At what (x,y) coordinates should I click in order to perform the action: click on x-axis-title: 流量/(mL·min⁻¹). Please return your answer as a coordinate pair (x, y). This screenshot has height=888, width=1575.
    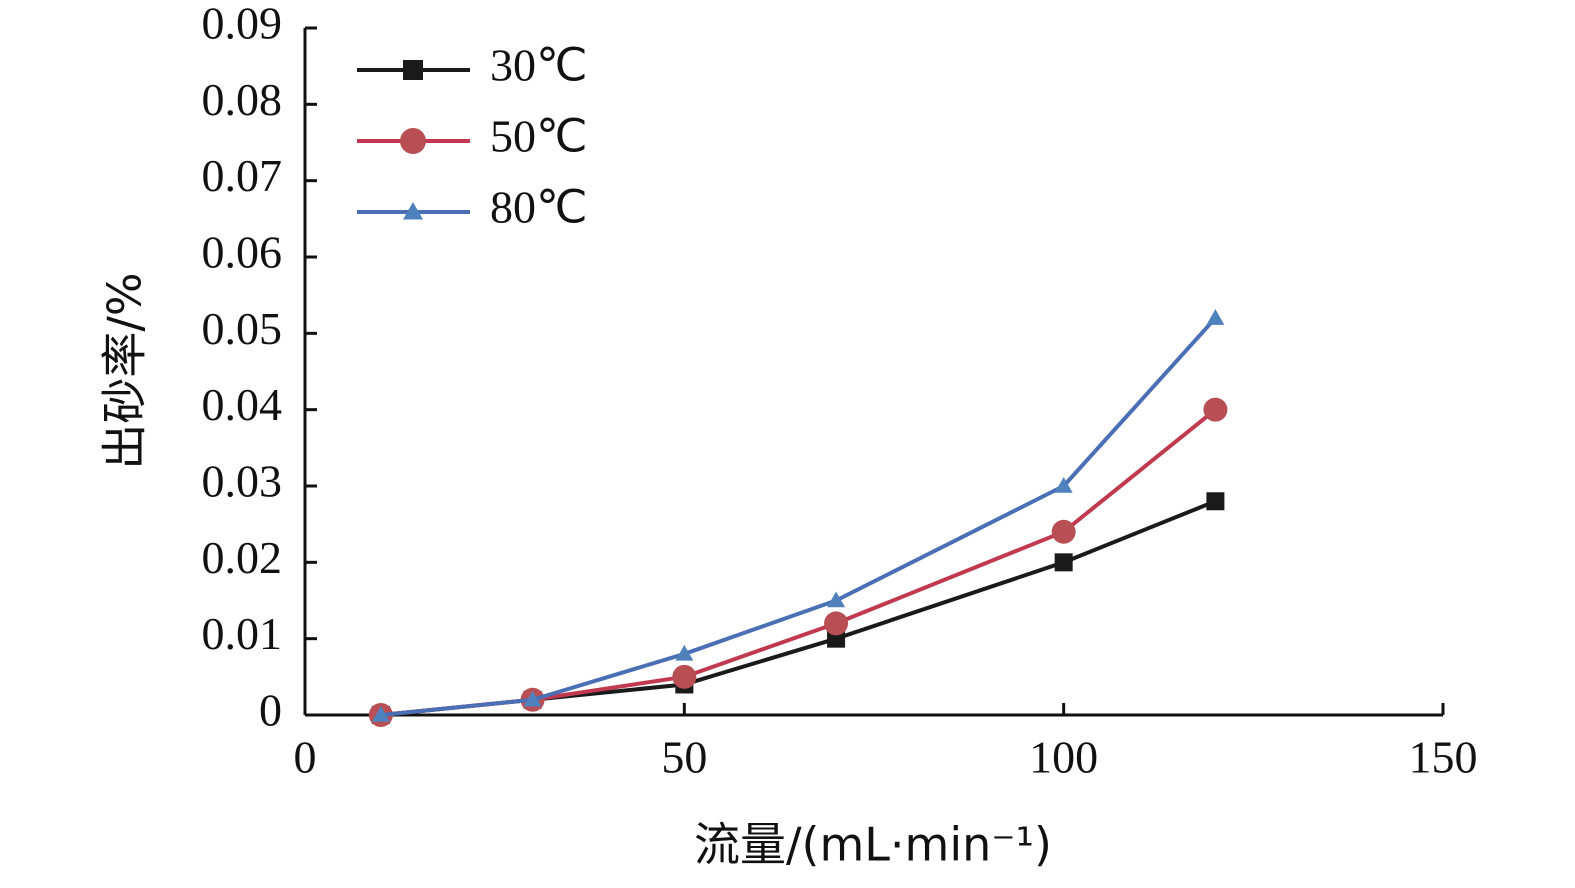
    Looking at the image, I should click on (873, 845).